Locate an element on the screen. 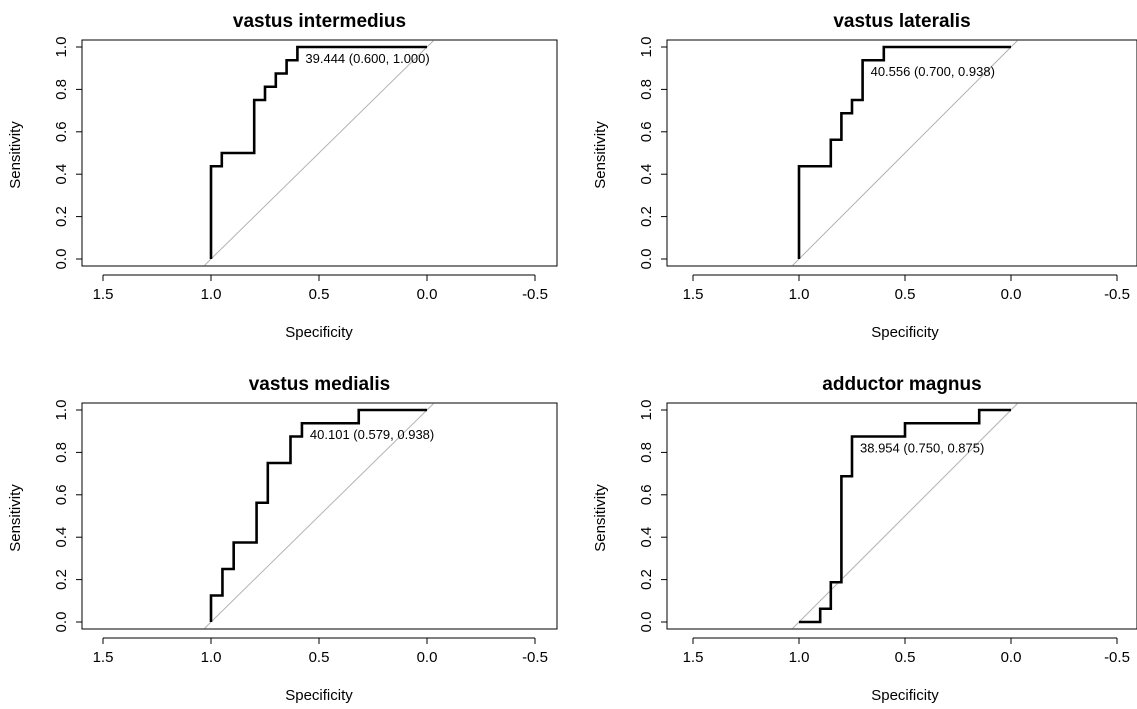  threshold-annotation: 40.556 (0.700, 0.938) is located at coordinates (933, 71).